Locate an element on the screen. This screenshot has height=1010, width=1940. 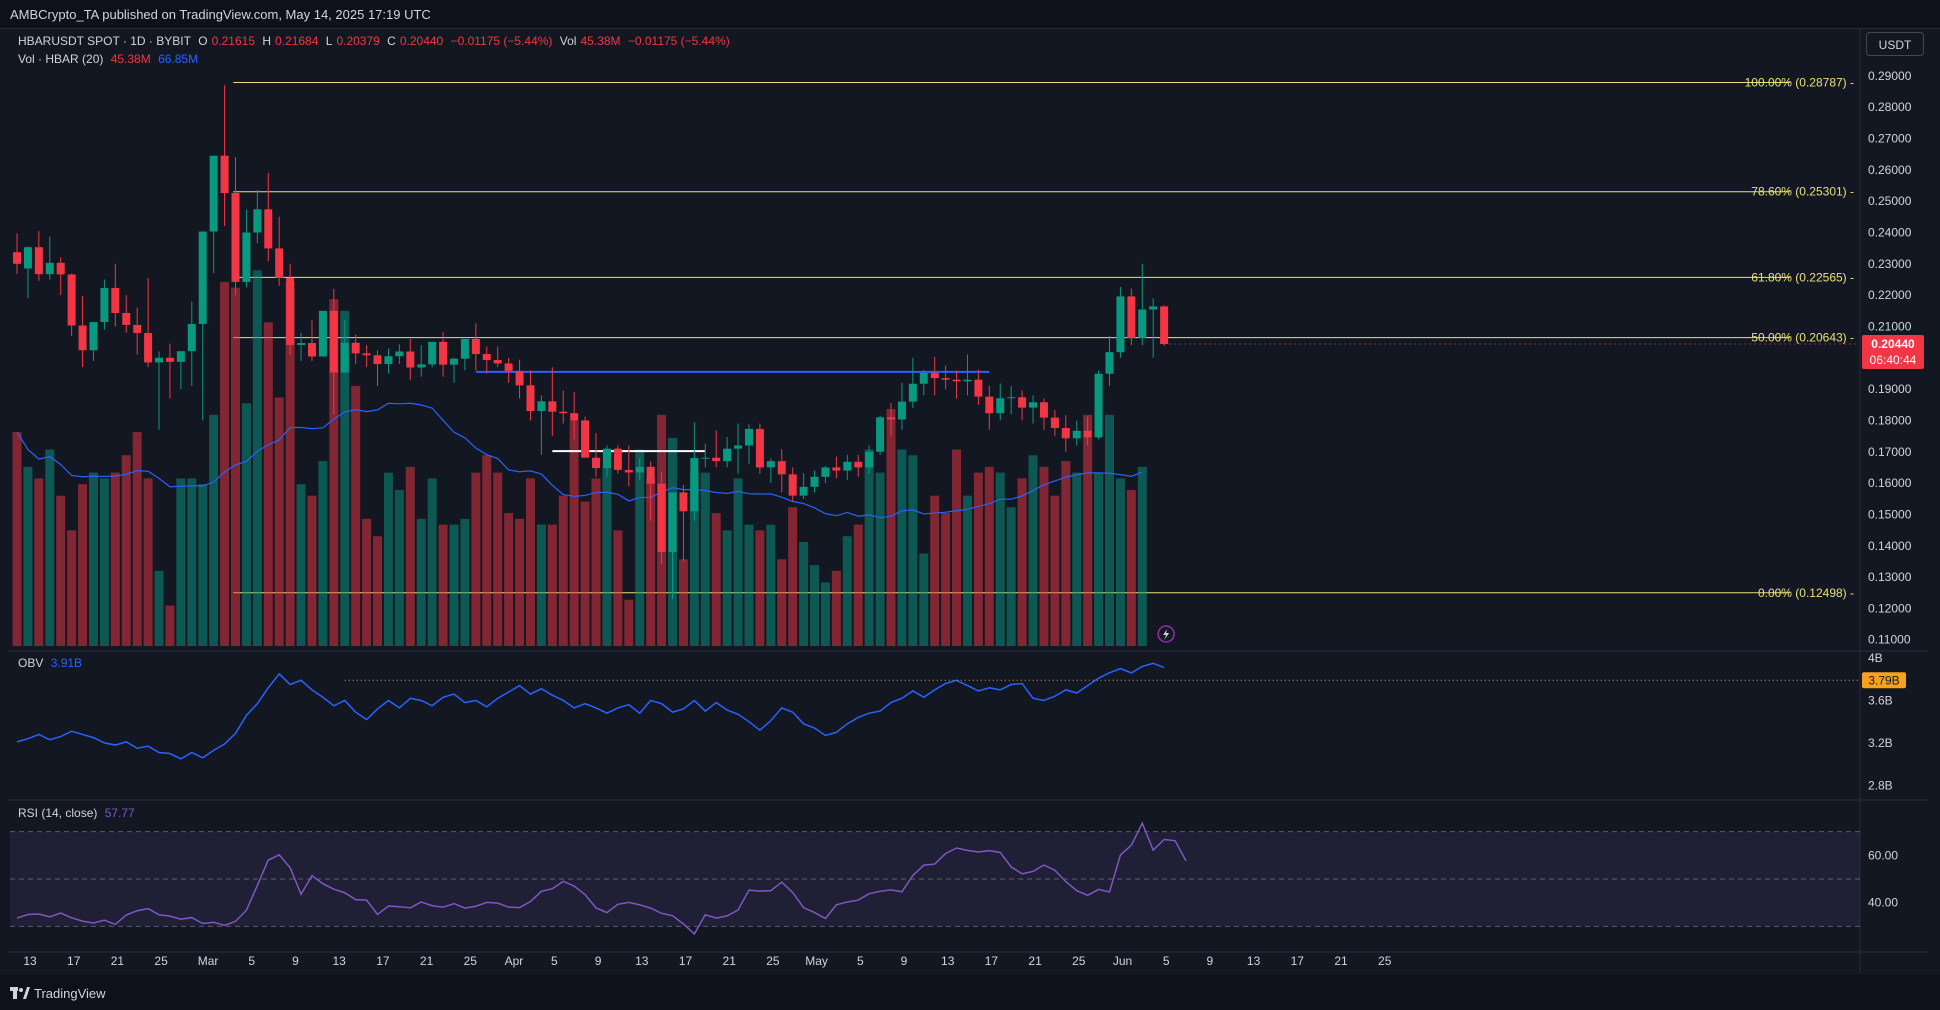
legend-c-label: C is located at coordinates (391, 41).